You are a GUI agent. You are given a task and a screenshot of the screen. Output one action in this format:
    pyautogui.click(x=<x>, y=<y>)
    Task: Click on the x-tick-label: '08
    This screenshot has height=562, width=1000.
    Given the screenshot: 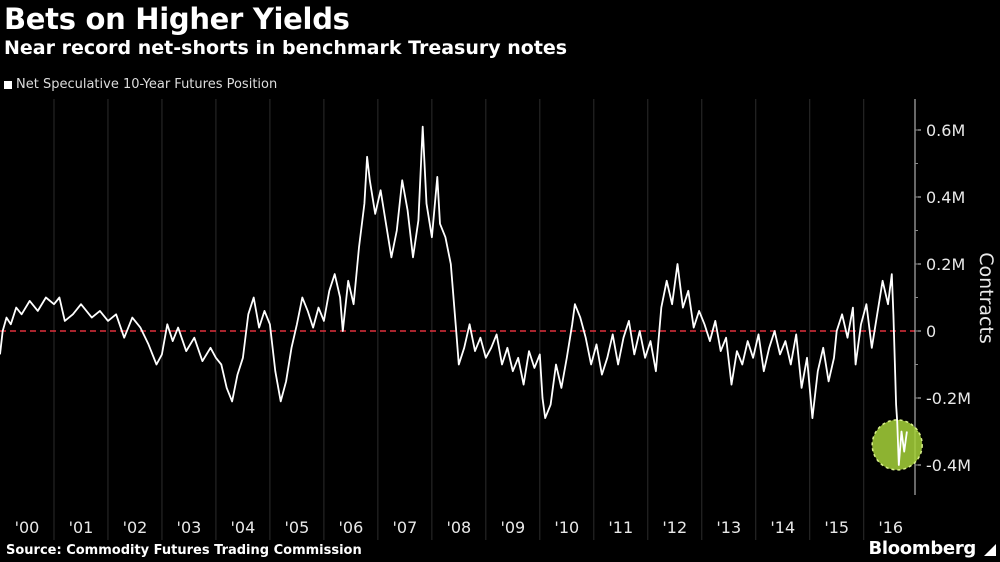 What is the action you would take?
    pyautogui.click(x=458, y=527)
    